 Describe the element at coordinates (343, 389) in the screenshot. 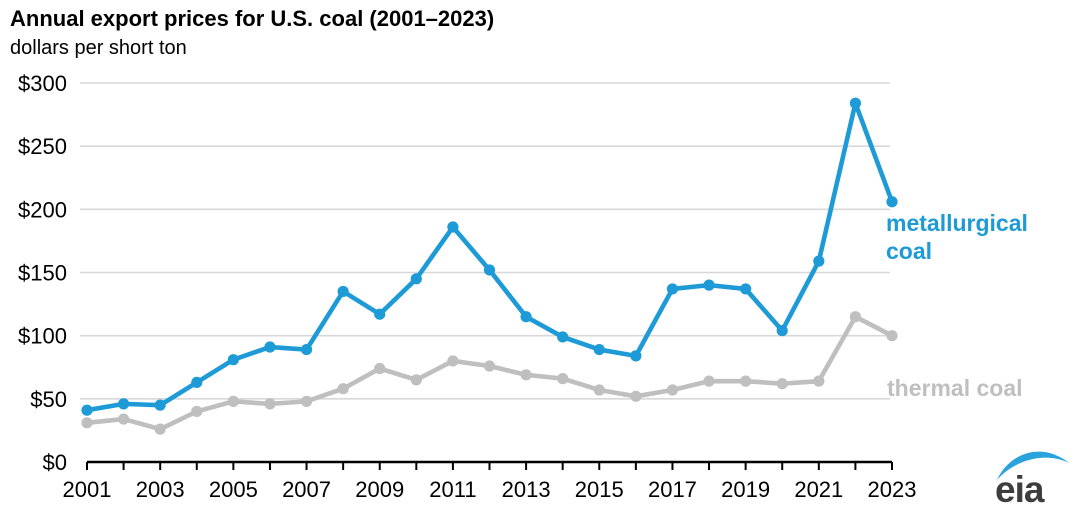

I see `data-point-thermal-coal-2008` at that location.